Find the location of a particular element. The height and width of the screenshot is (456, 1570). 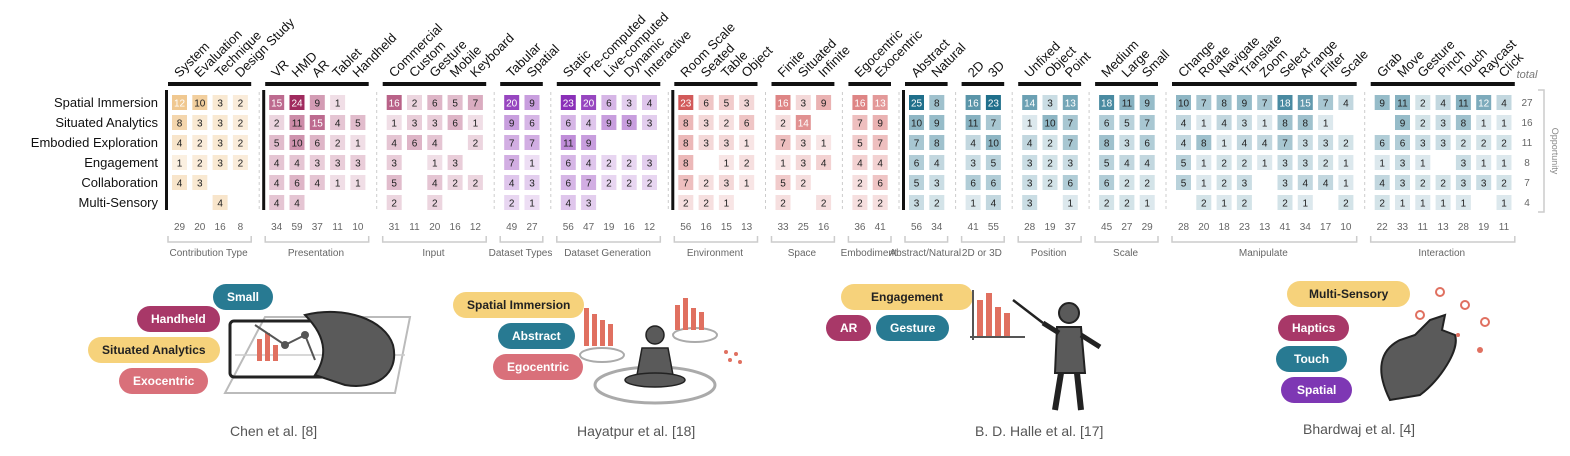

hand-haptics-illustration is located at coordinates (1435, 344).